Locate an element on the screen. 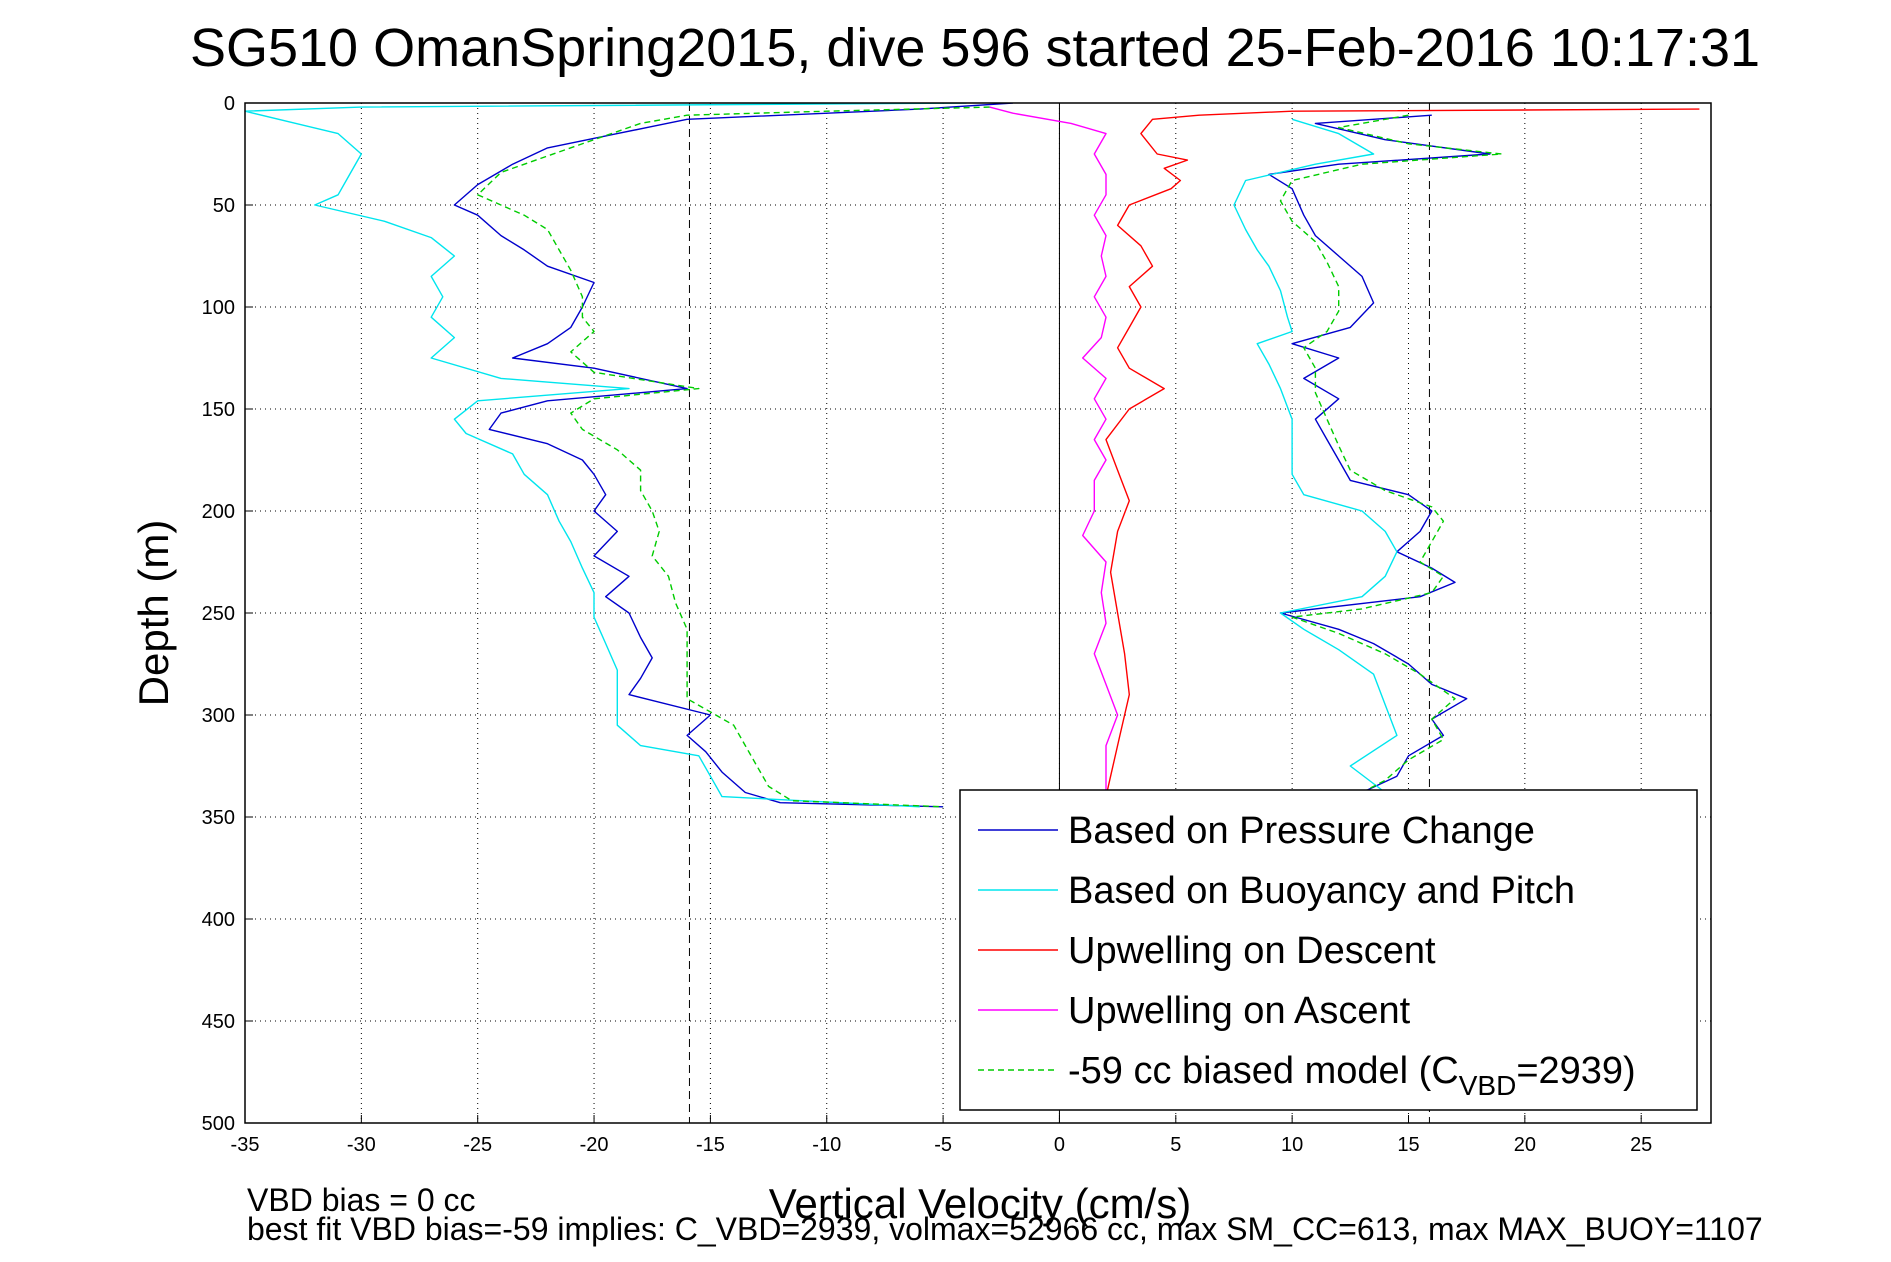 The width and height of the screenshot is (1891, 1262). x-tick-label: -10 is located at coordinates (826, 1145).